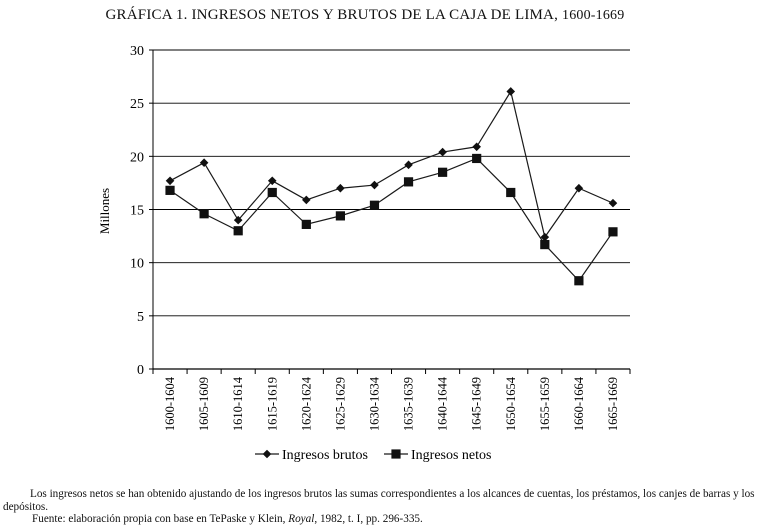 Image resolution: width=778 pixels, height=532 pixels. I want to click on y-tick-label: 0, so click(140, 370).